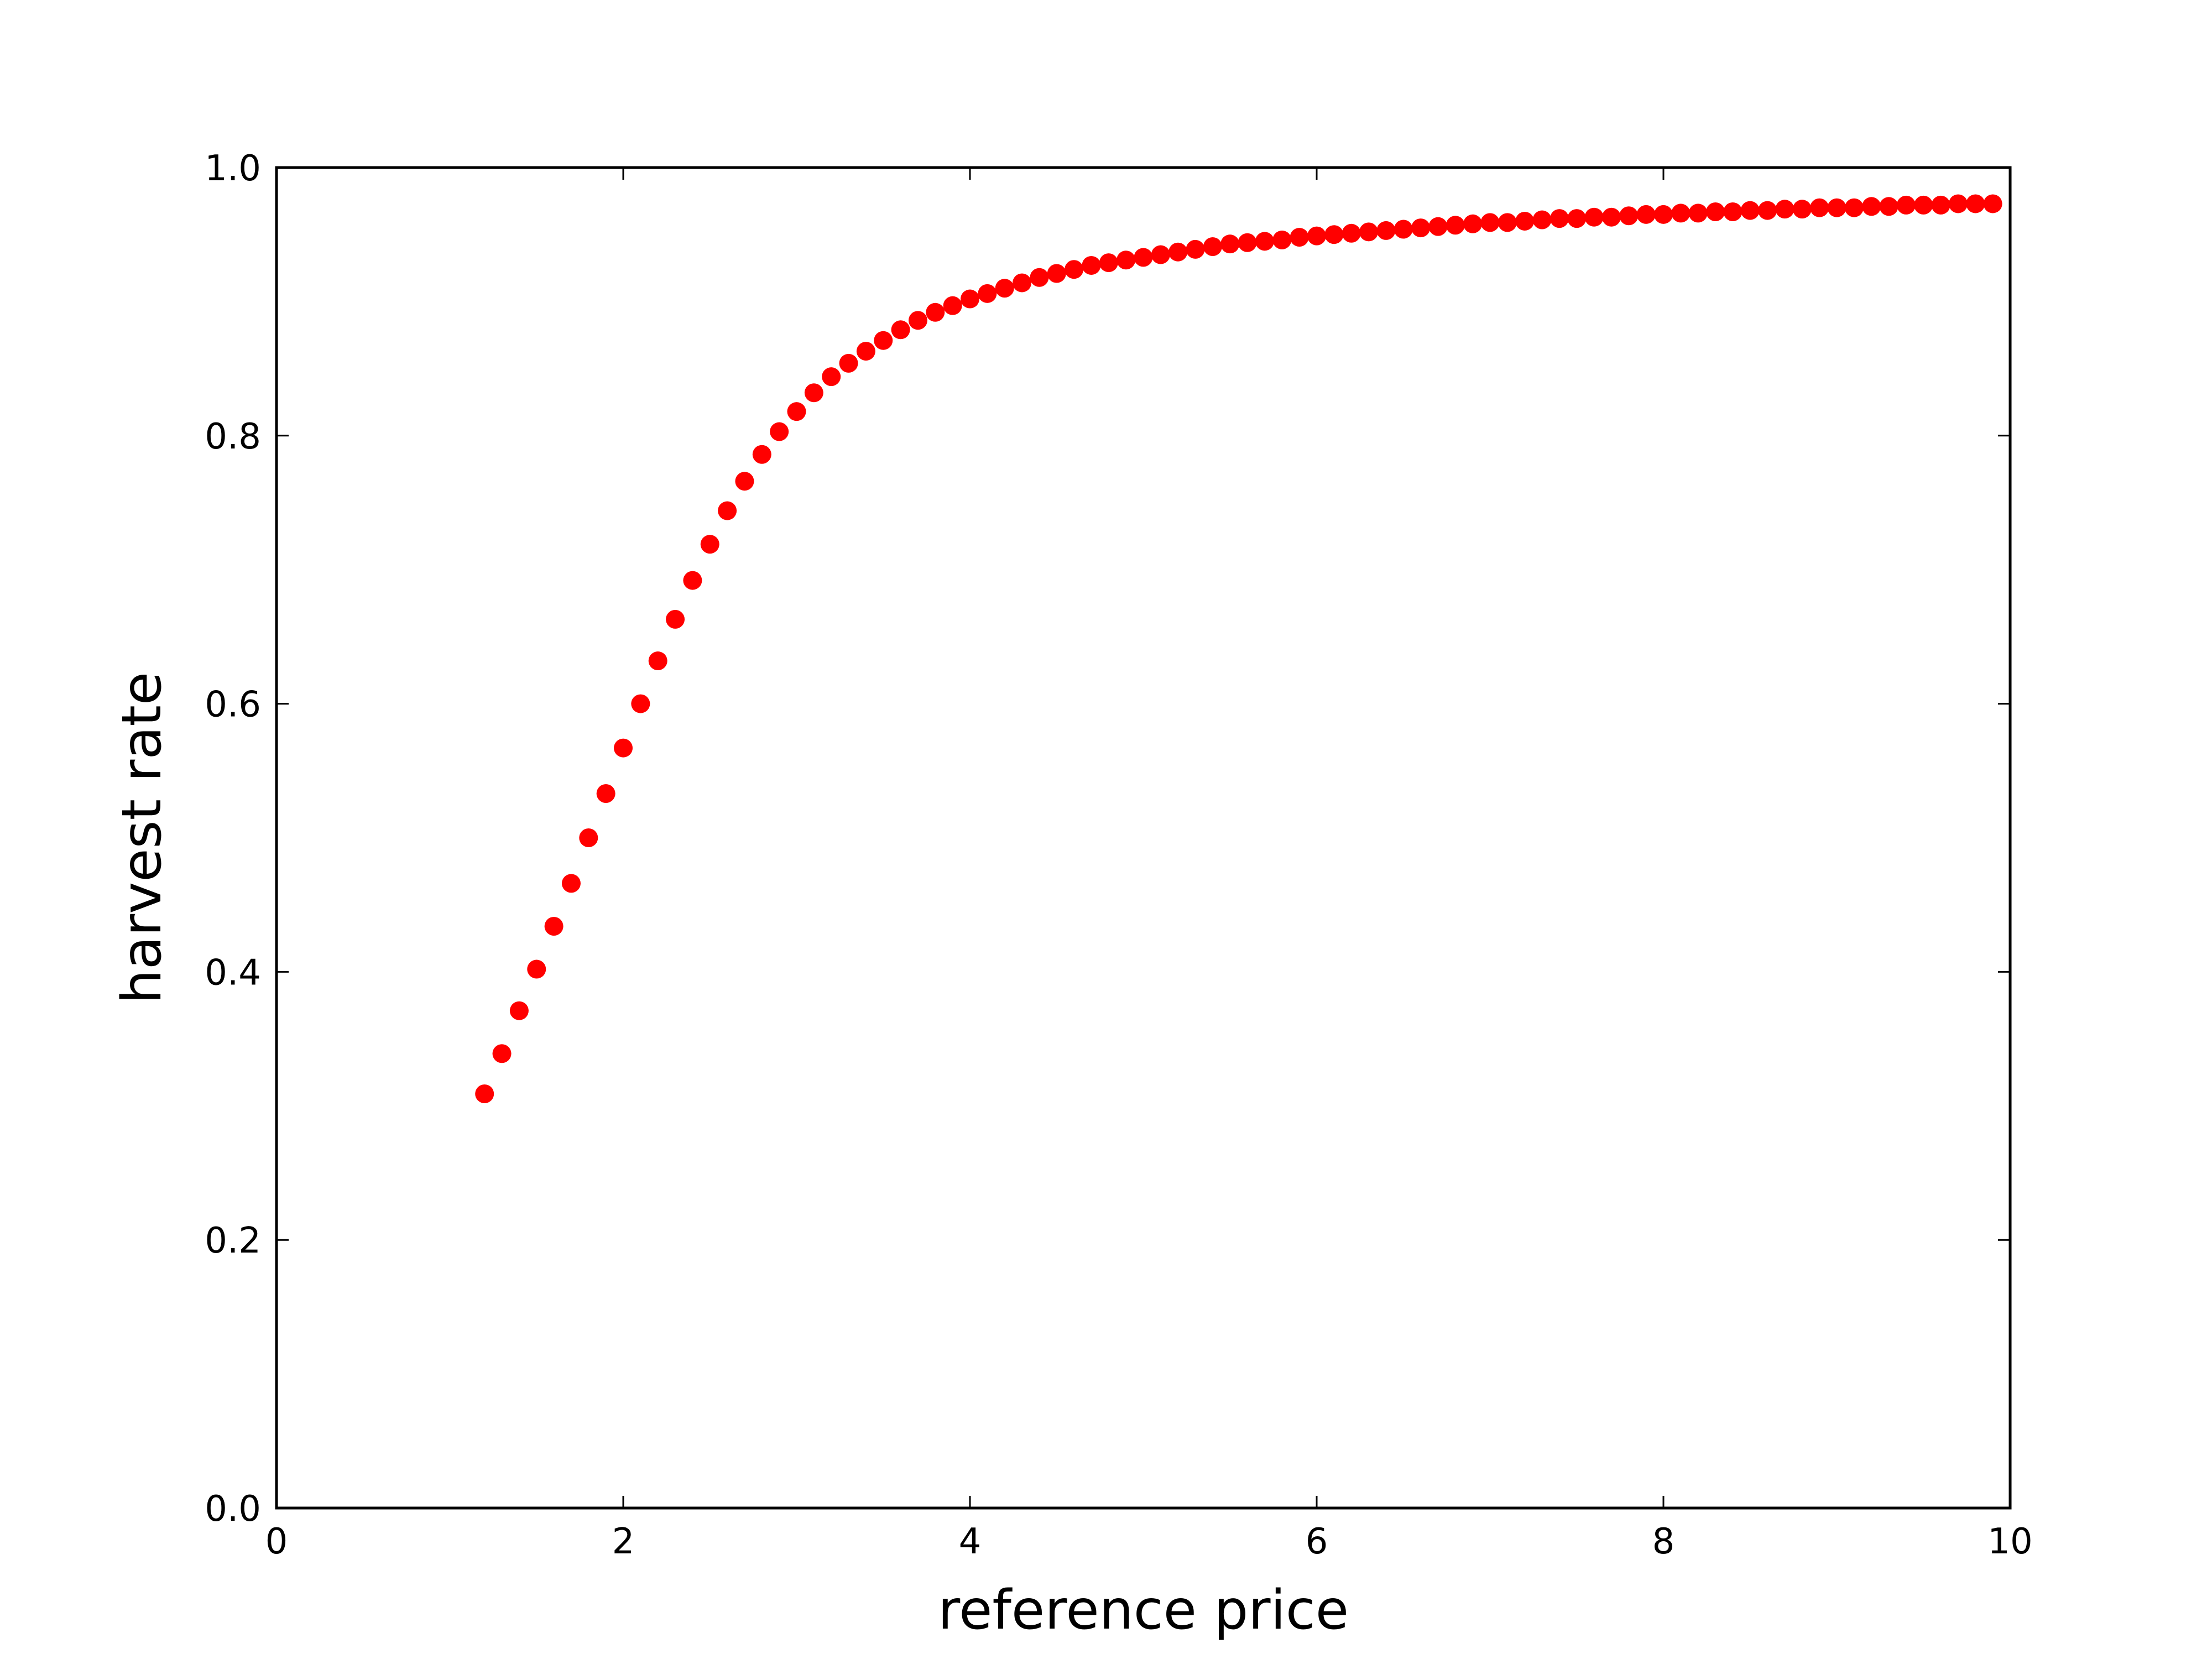  Describe the element at coordinates (233, 437) in the screenshot. I see `y-tick-label: 0.8` at that location.